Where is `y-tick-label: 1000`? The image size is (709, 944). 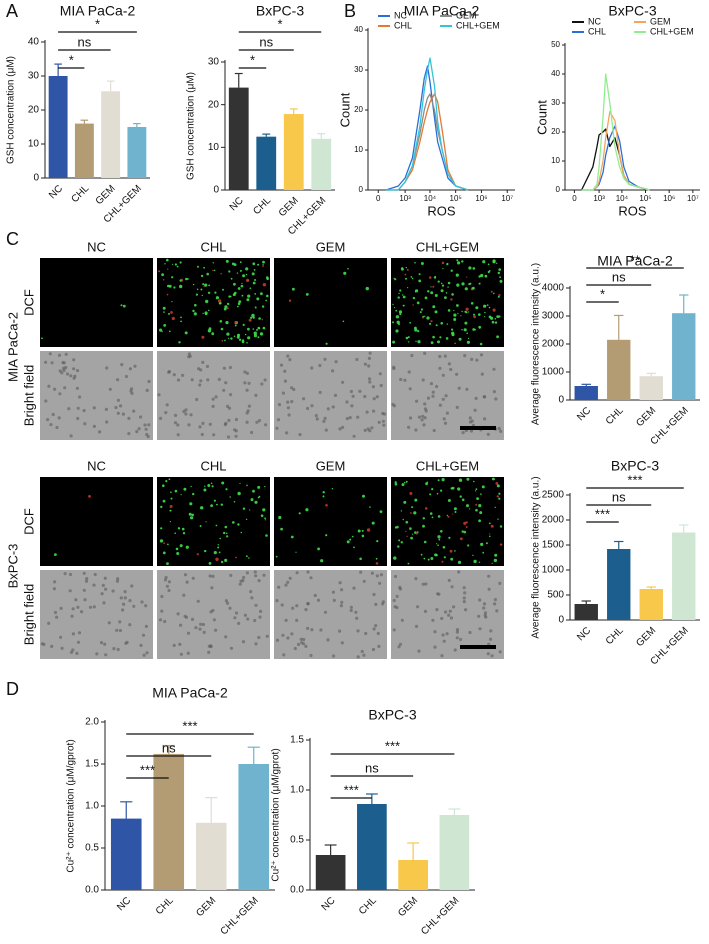 y-tick-label: 1000 is located at coordinates (553, 372).